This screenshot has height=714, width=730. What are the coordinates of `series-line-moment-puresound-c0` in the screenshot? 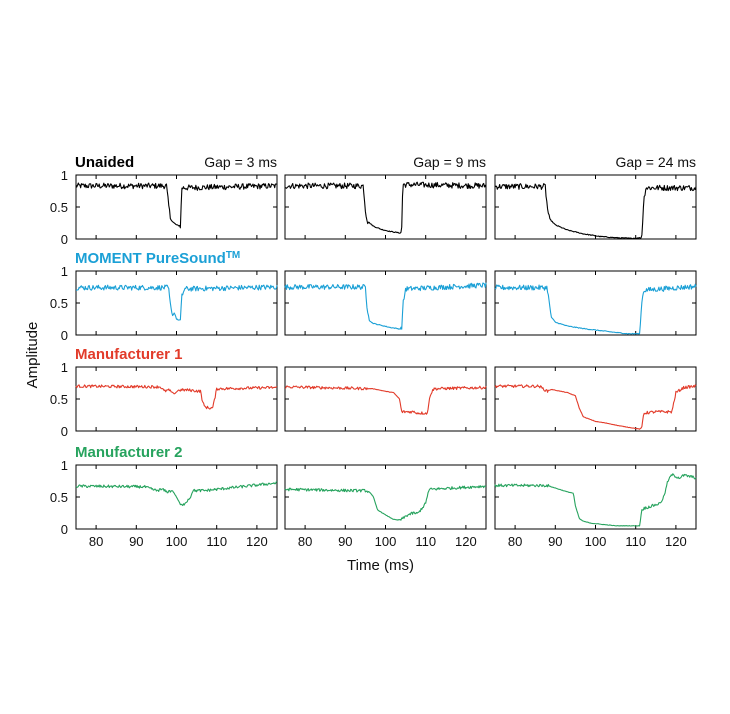 It's located at (176, 302).